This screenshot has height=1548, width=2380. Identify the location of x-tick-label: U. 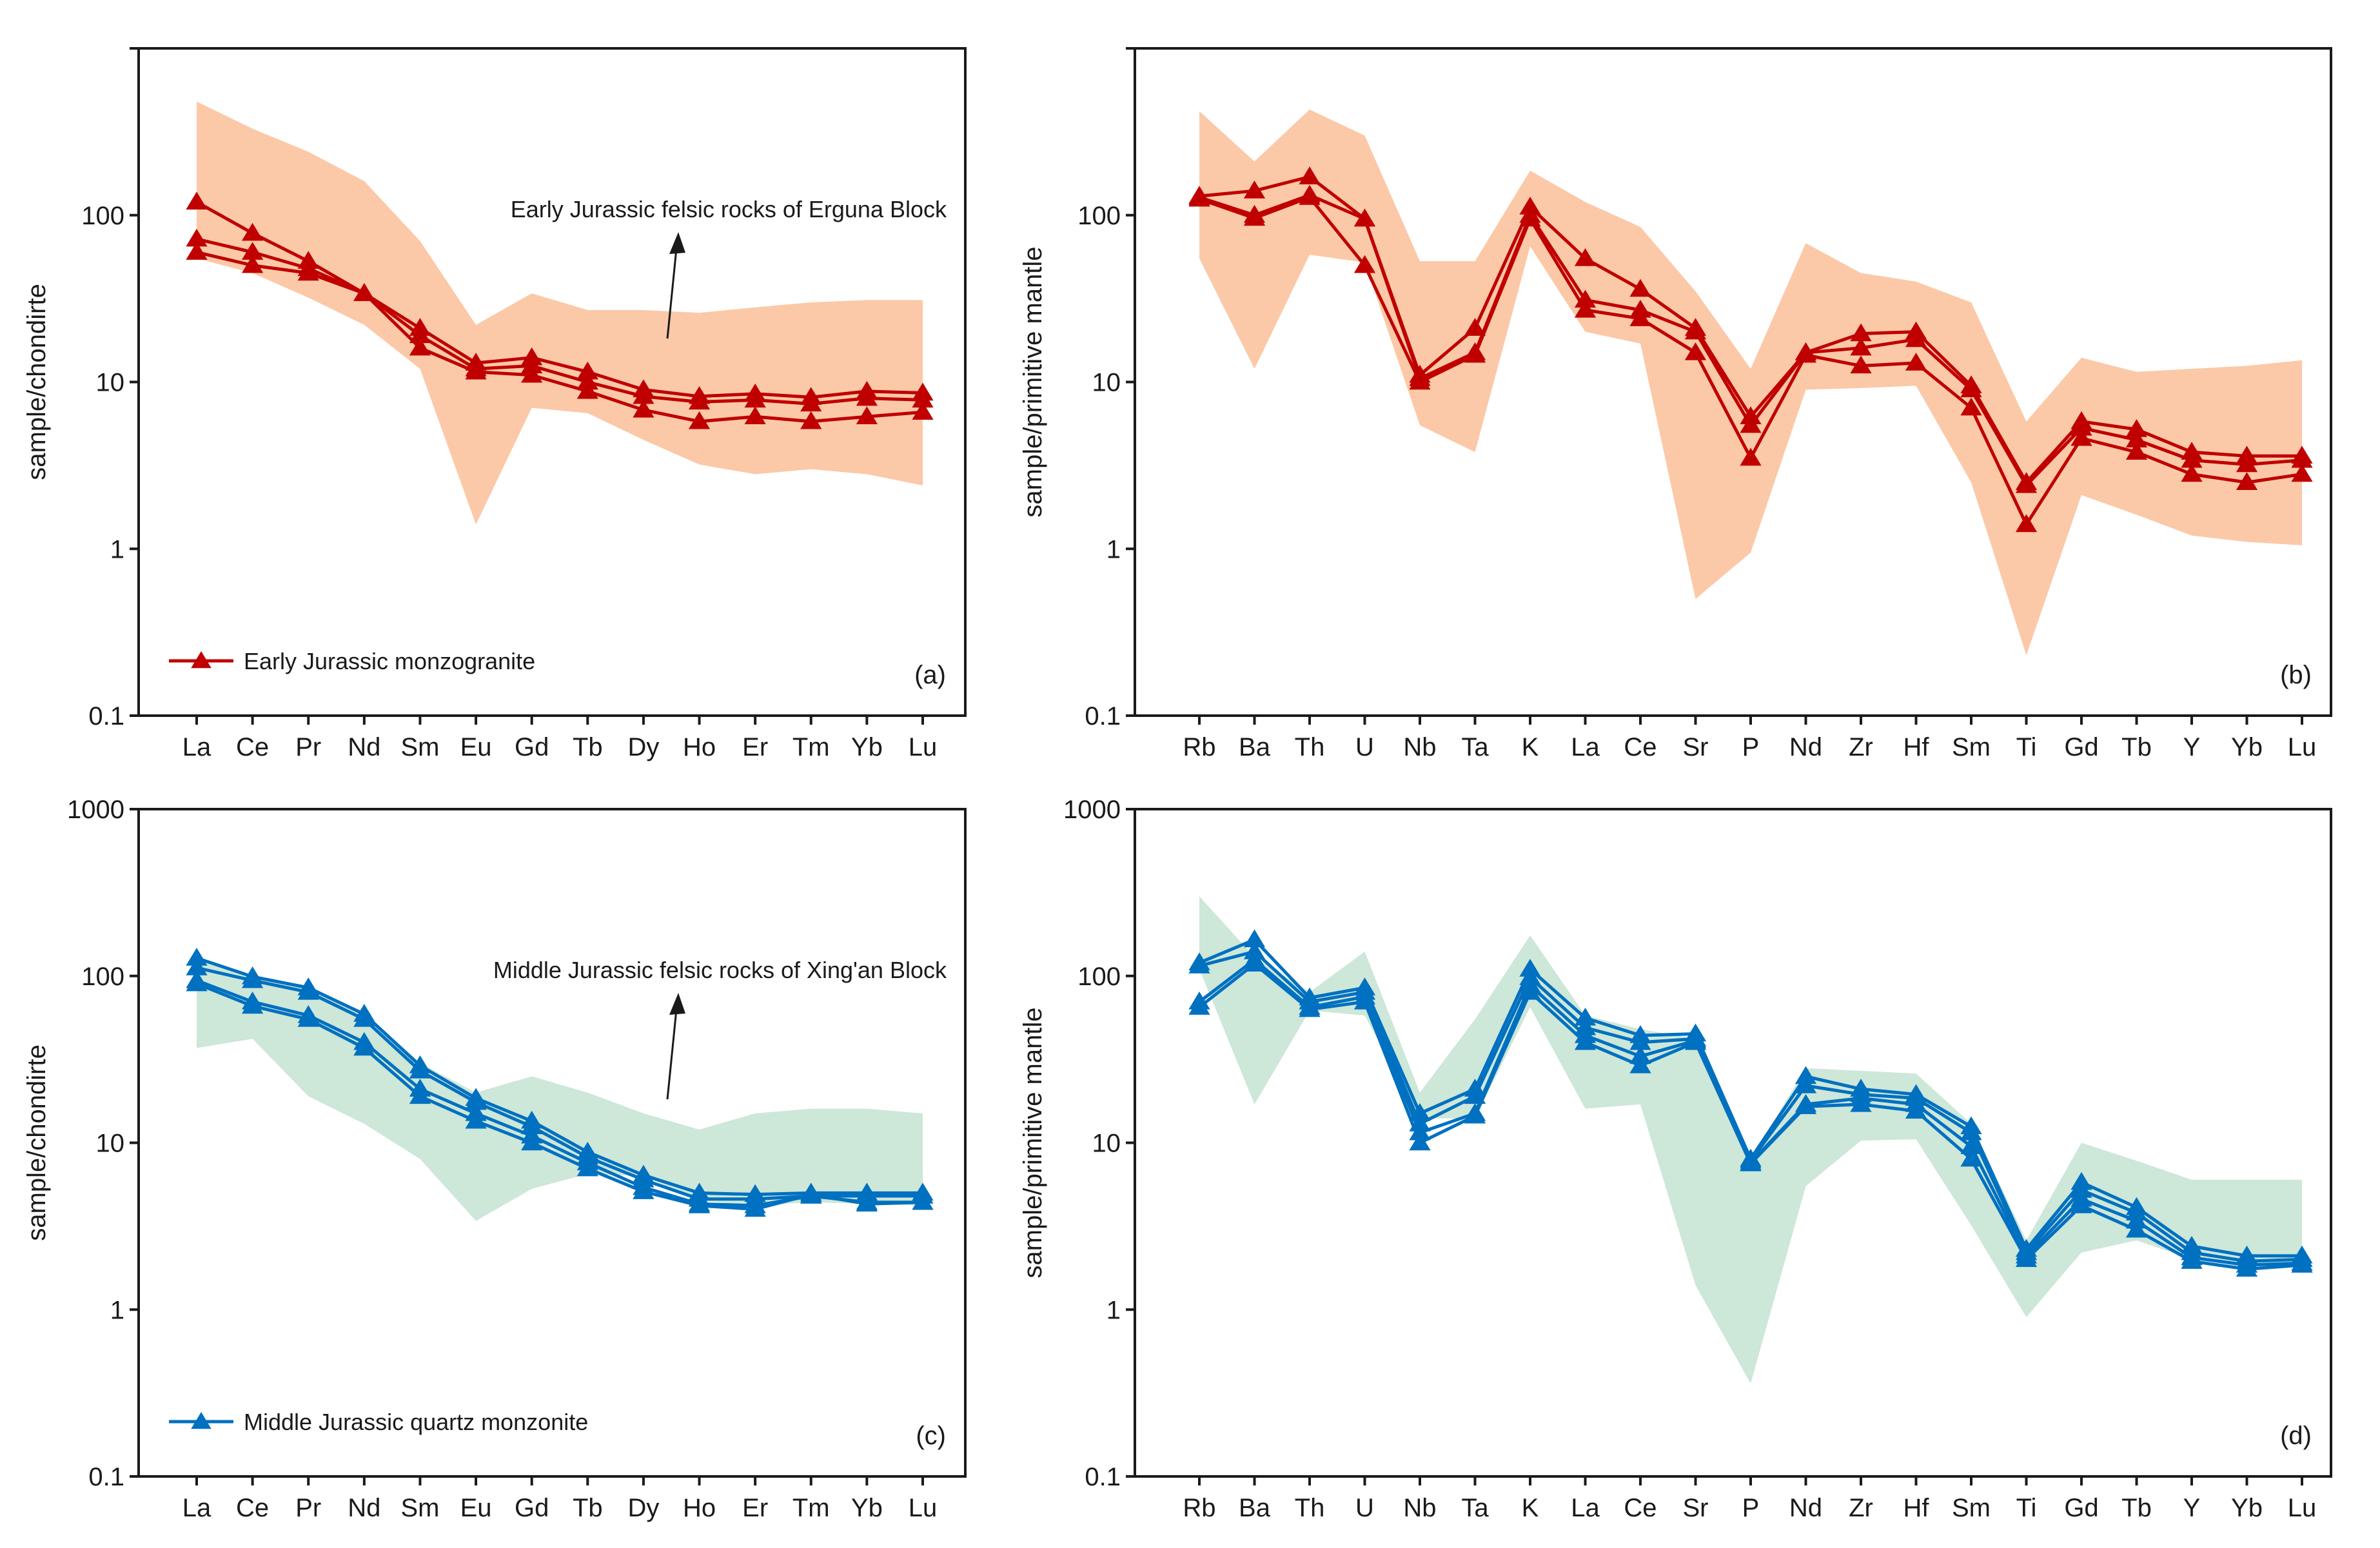
(1364, 1508).